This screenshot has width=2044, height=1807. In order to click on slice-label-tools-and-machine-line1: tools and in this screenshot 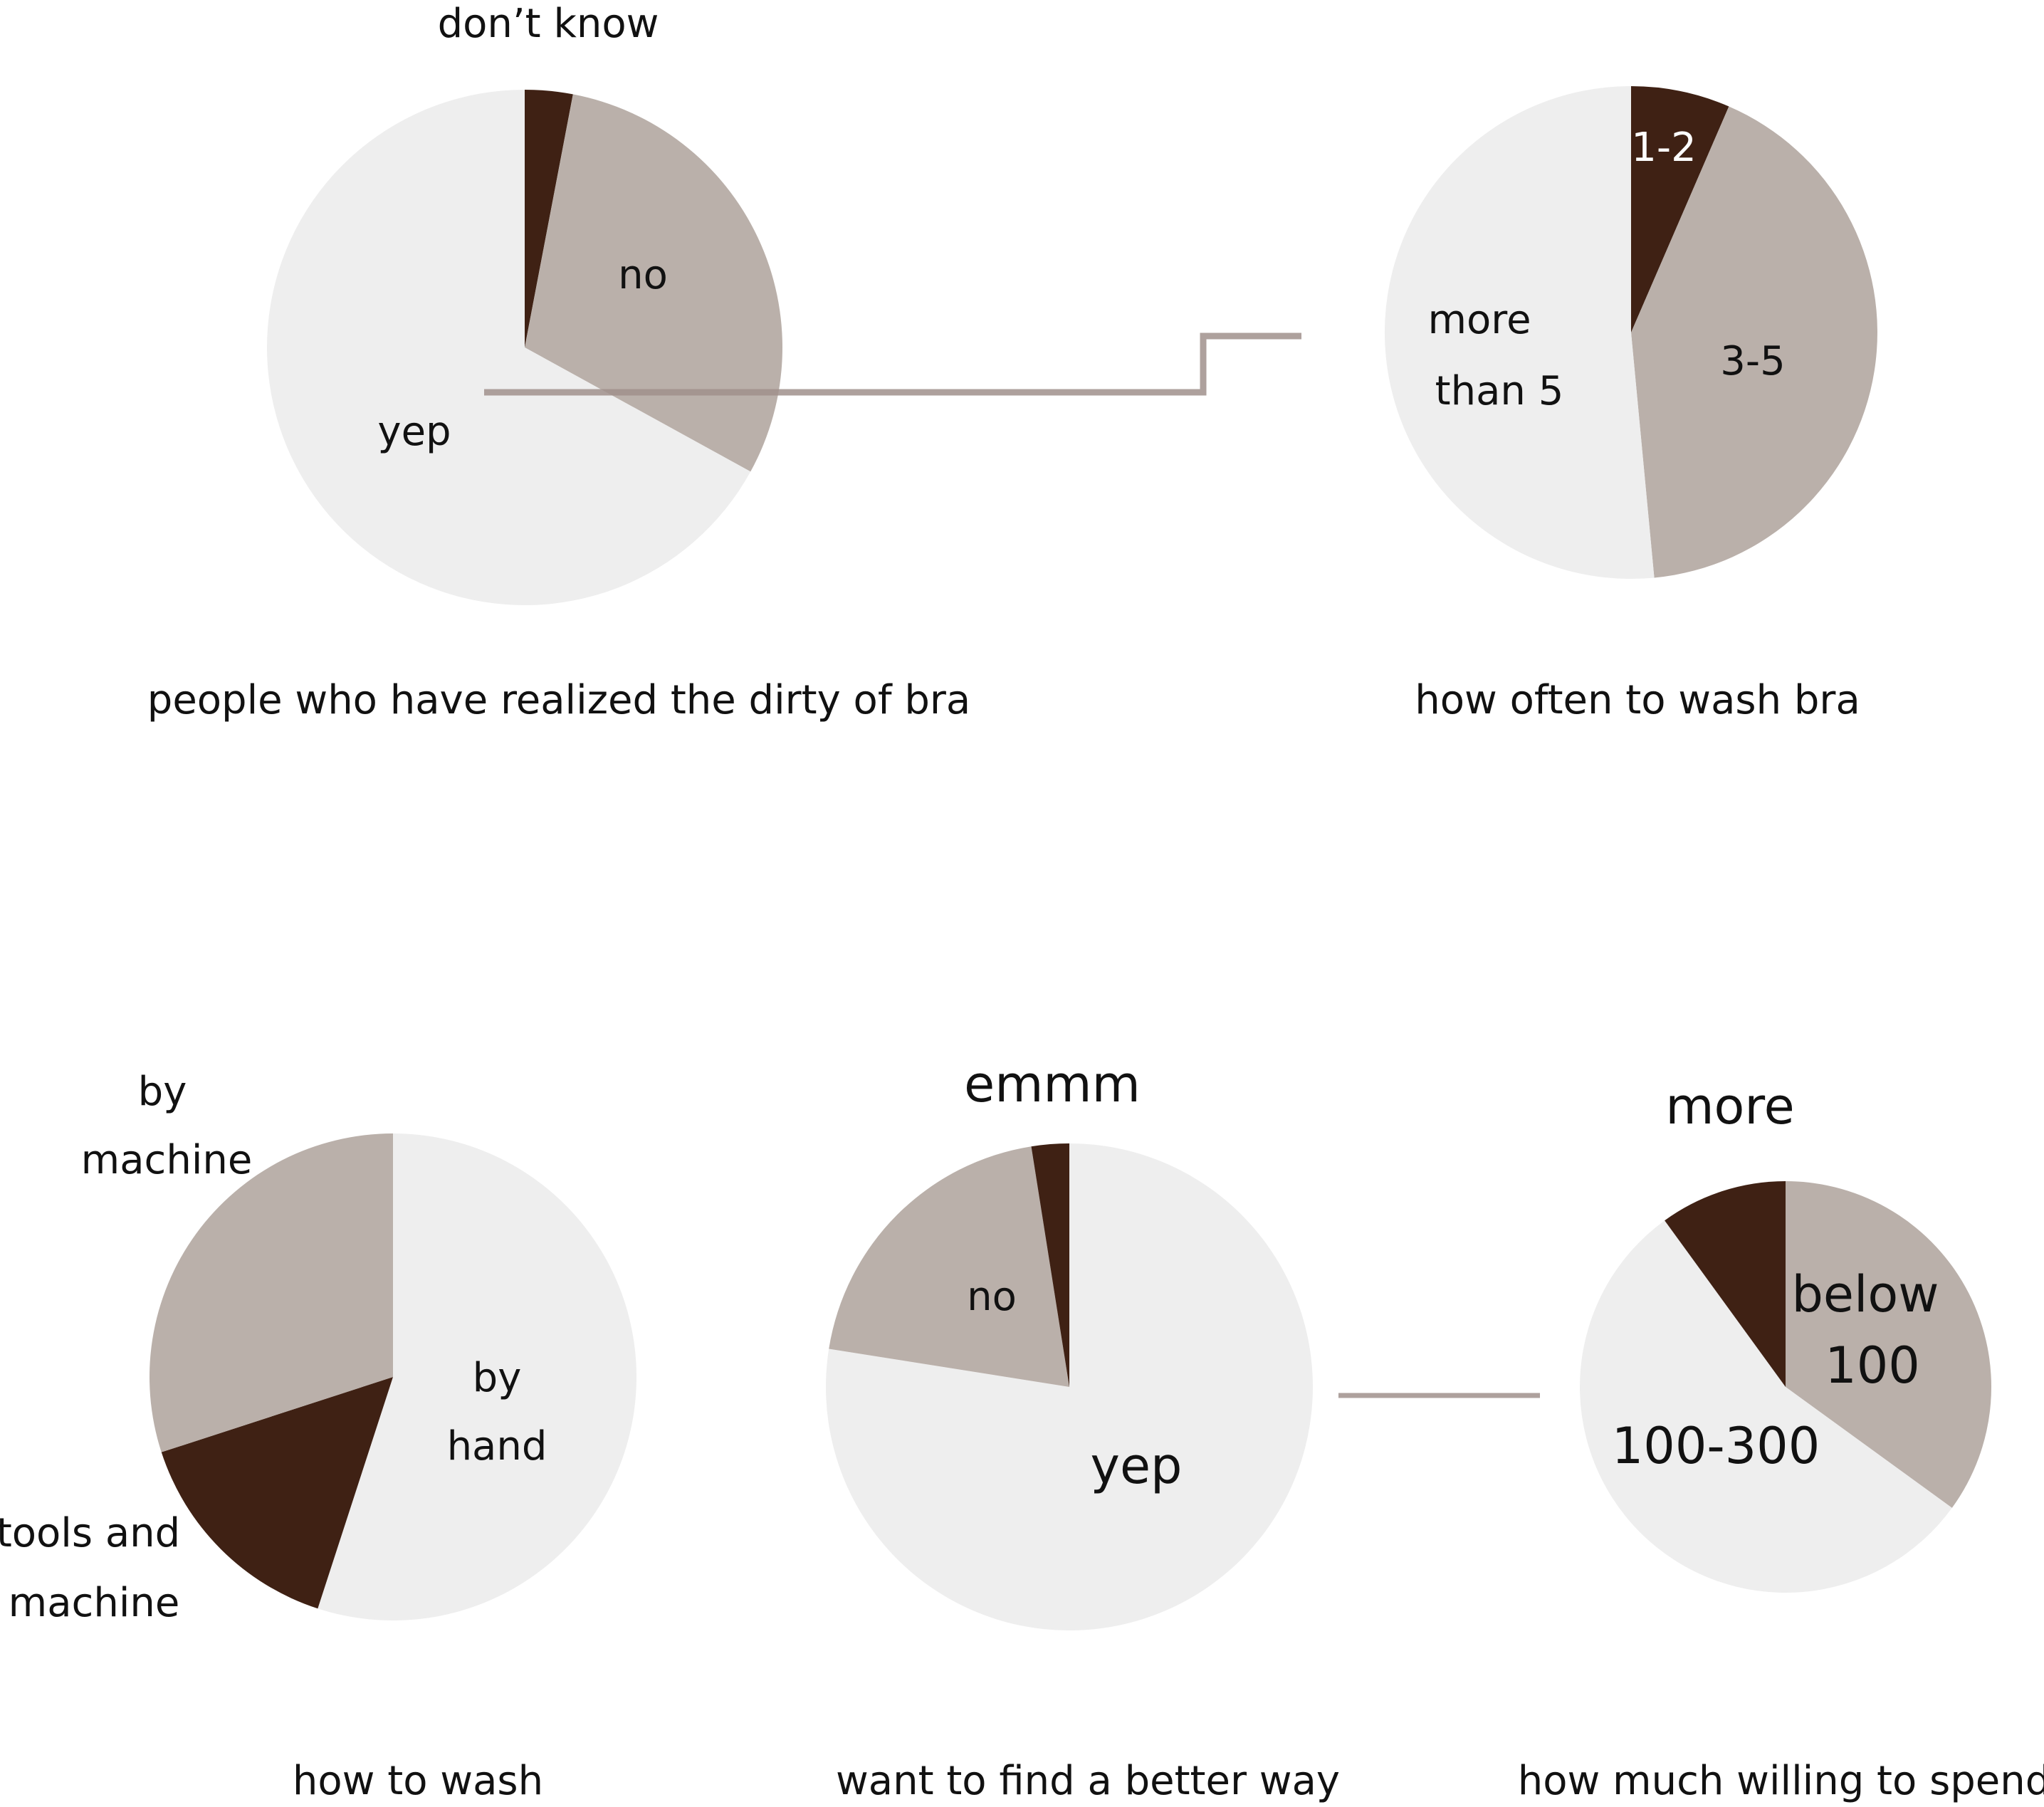, I will do `click(90, 1533)`.